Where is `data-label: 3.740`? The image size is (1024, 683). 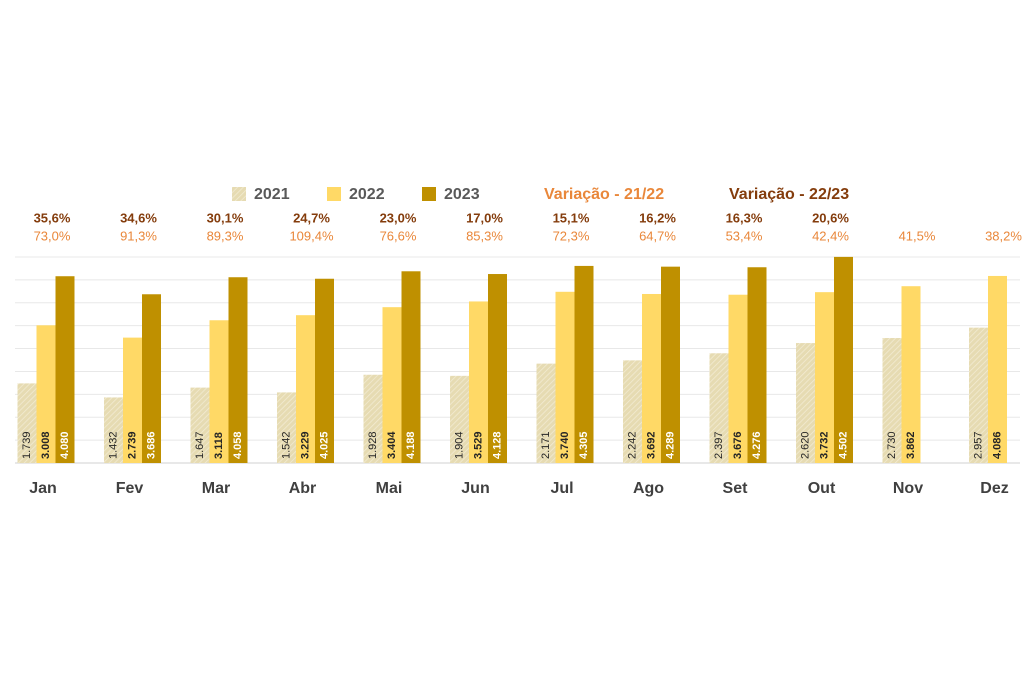 data-label: 3.740 is located at coordinates (565, 445).